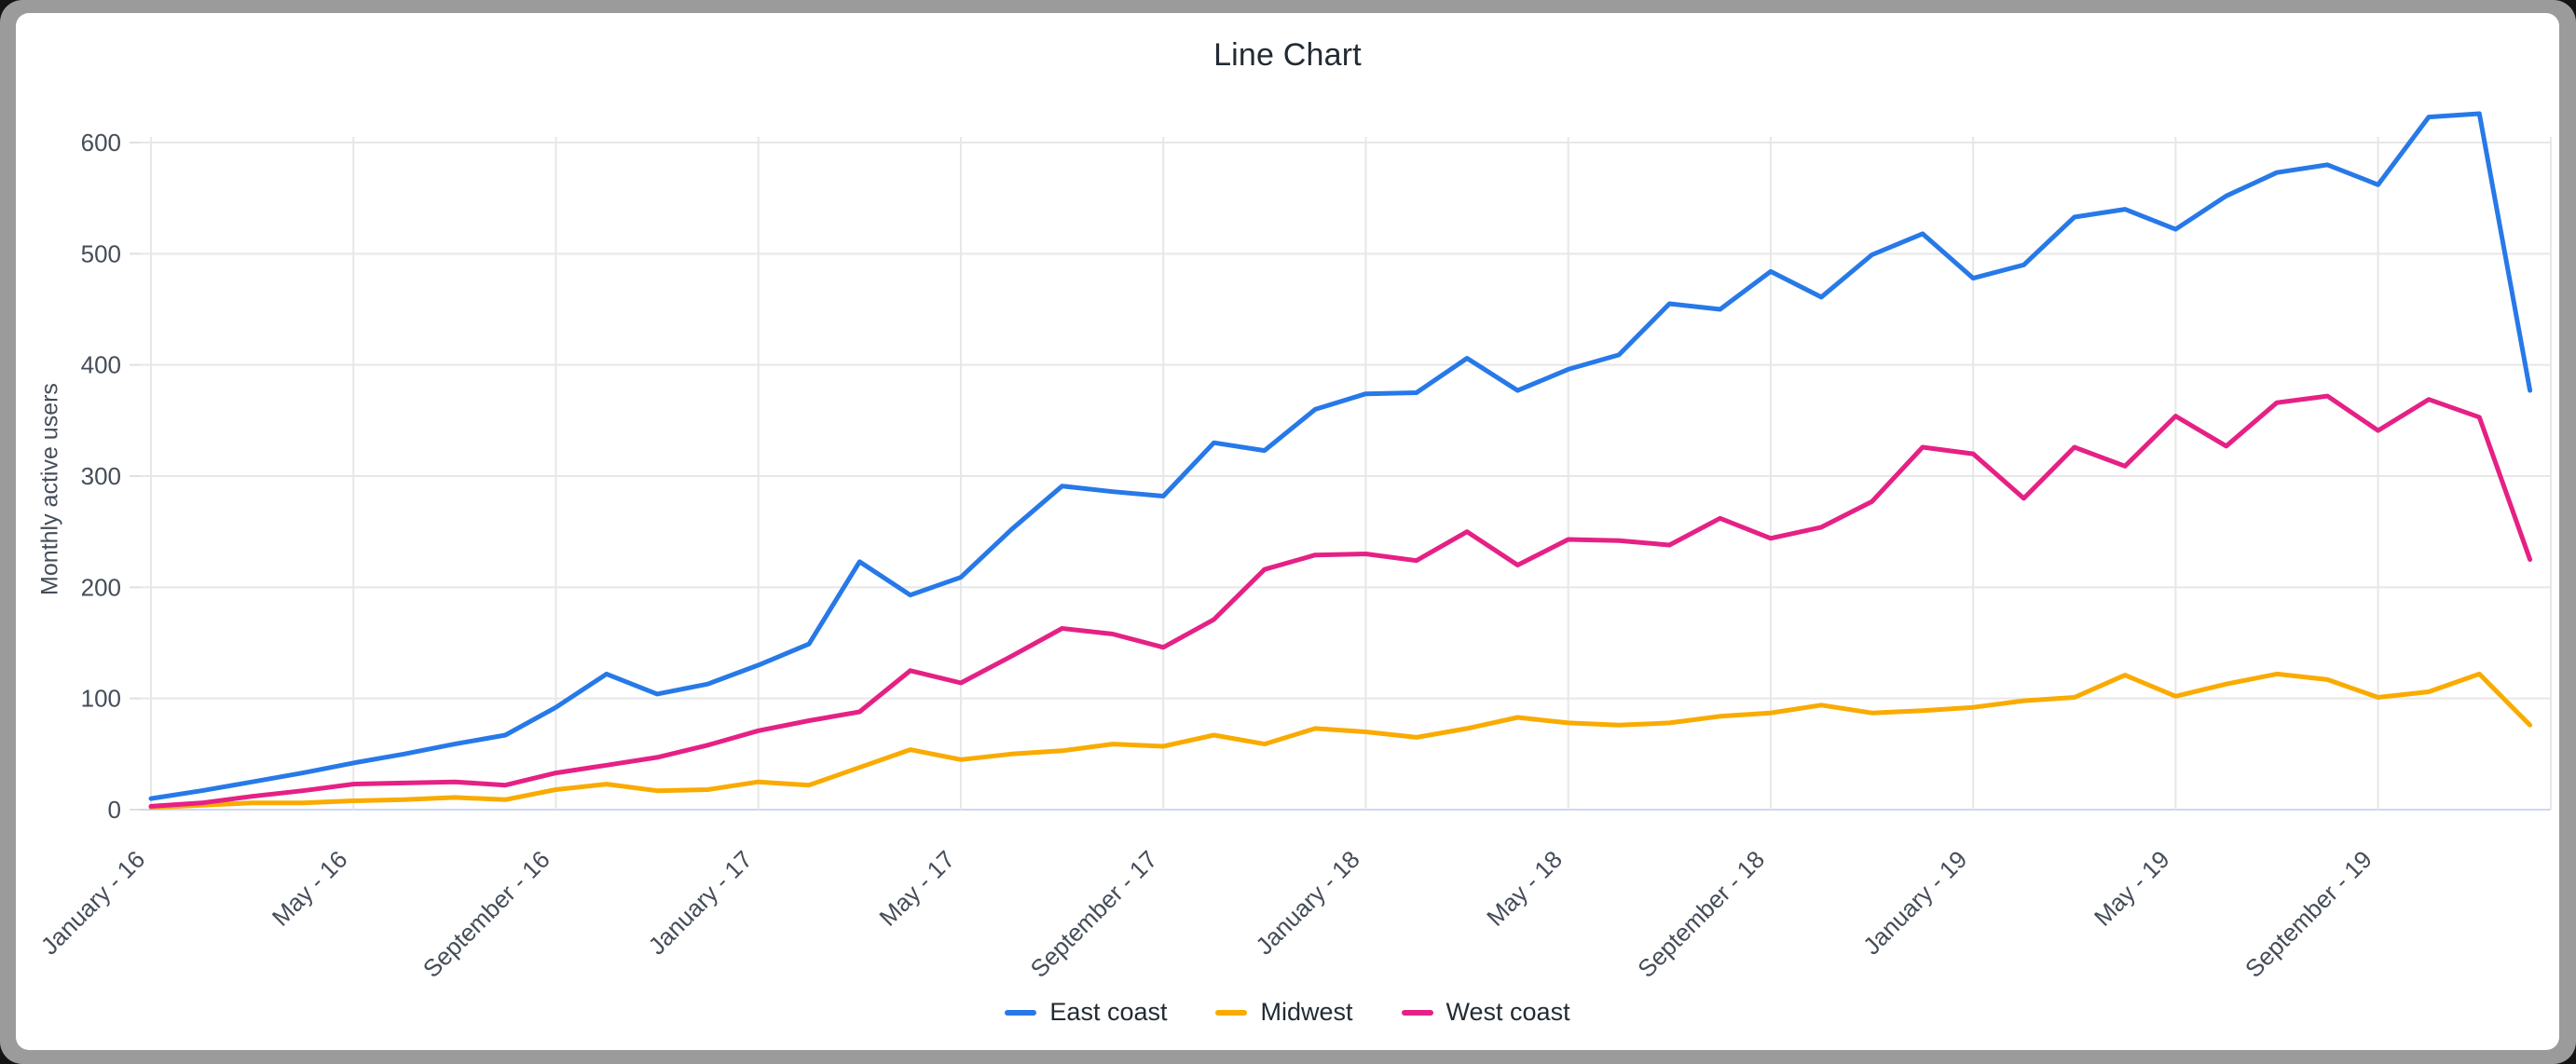 The width and height of the screenshot is (2576, 1064). I want to click on x-tick-label: January - 17, so click(700, 902).